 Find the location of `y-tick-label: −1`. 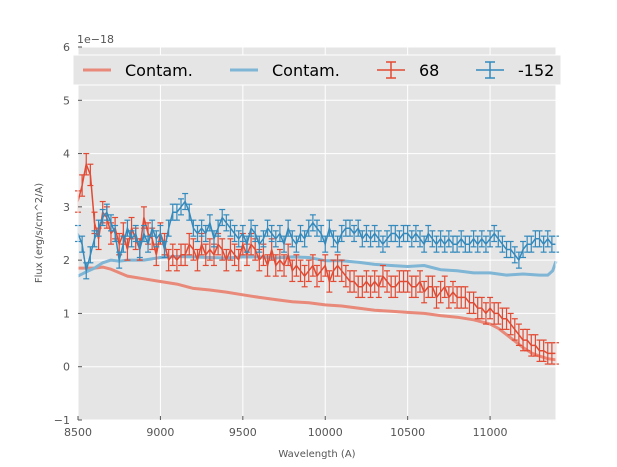

y-tick-label: −1 is located at coordinates (62, 420).